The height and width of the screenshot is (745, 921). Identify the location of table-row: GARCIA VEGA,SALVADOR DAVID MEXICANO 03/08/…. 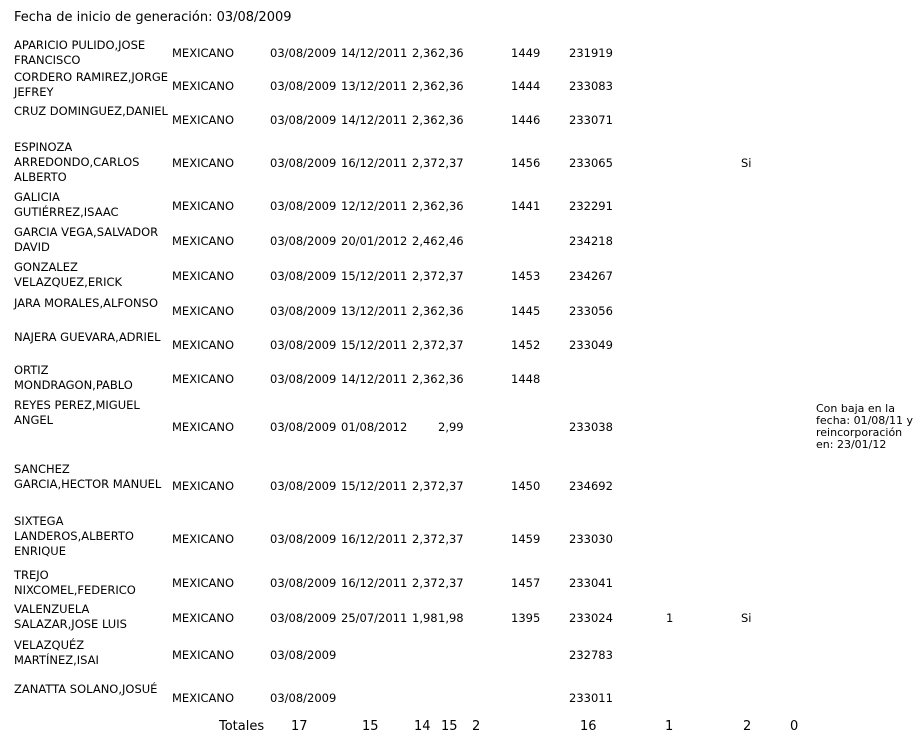
(460, 240).